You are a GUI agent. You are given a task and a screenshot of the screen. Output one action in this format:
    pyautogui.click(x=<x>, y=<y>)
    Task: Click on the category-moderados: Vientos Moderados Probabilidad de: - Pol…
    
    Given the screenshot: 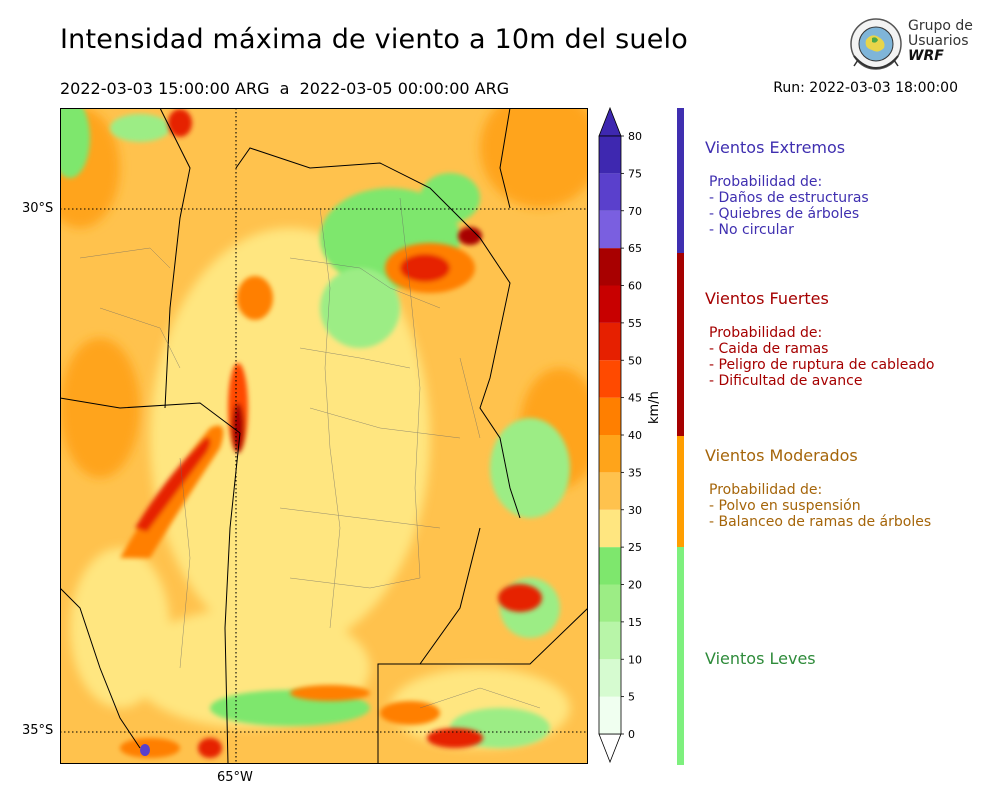 What is the action you would take?
    pyautogui.click(x=818, y=488)
    